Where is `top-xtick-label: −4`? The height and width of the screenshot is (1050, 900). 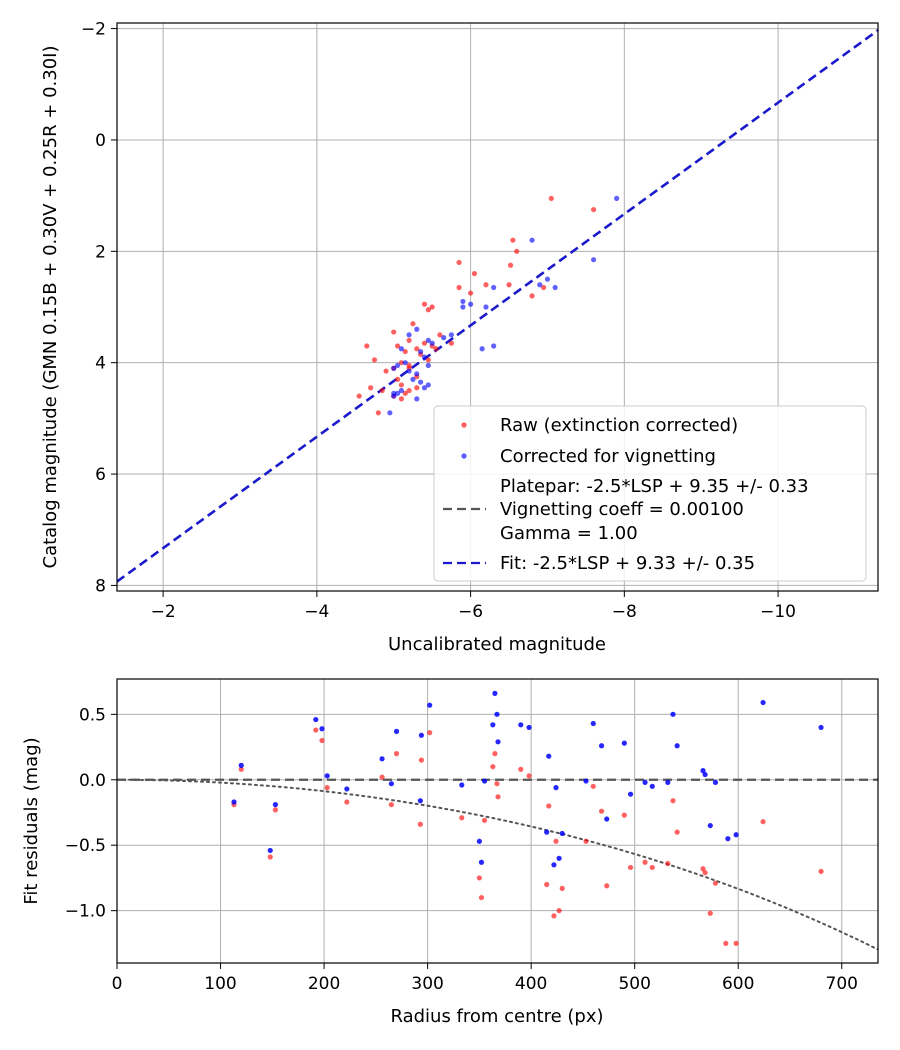 top-xtick-label: −4 is located at coordinates (316, 612).